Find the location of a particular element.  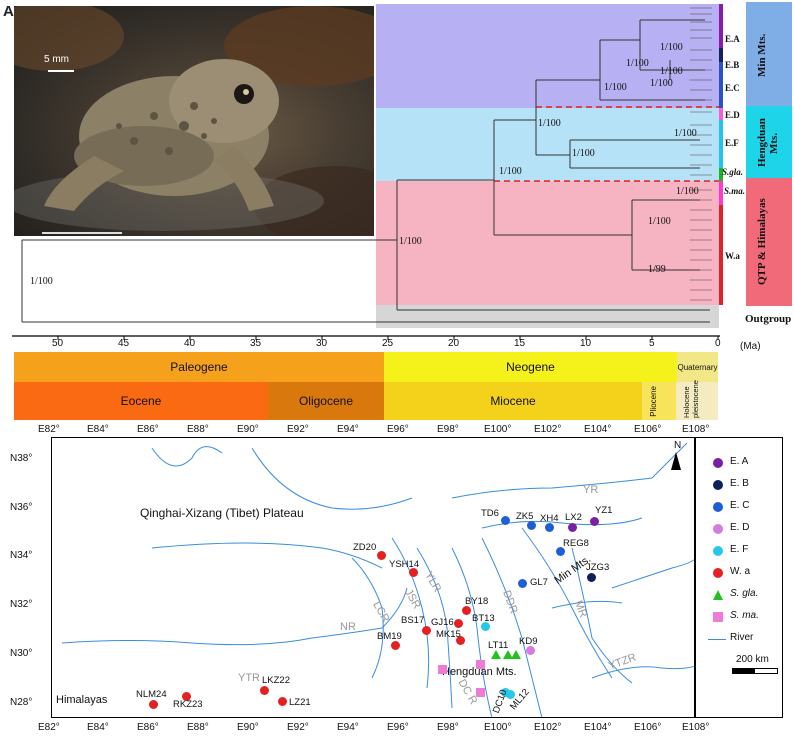

legend-sma-square is located at coordinates (718, 617).